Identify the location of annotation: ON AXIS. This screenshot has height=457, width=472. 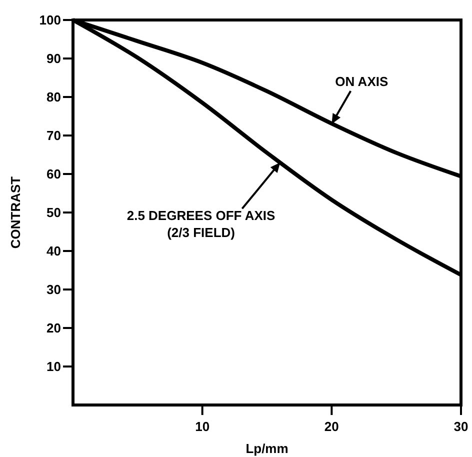
(361, 81).